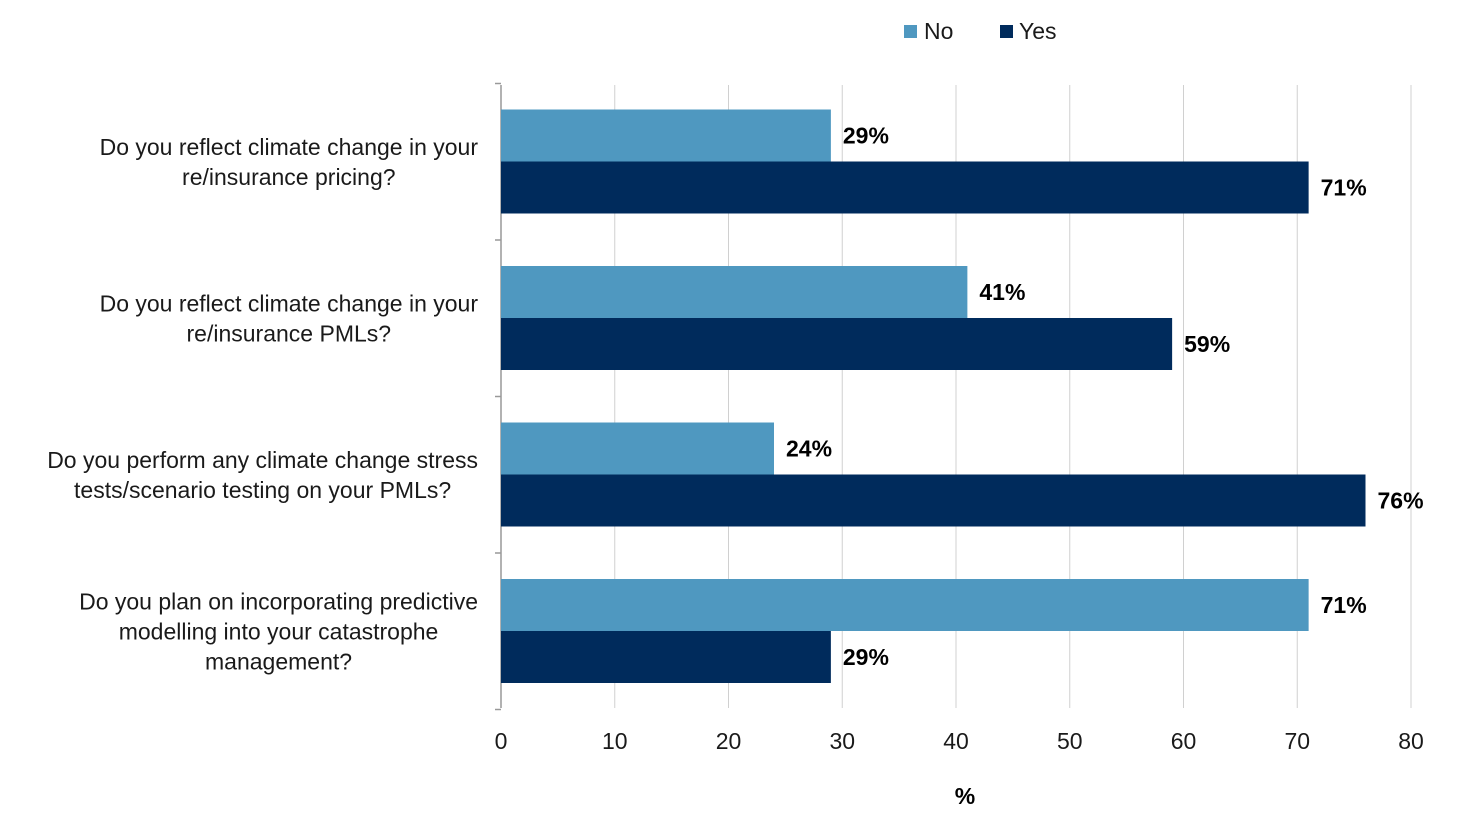 This screenshot has width=1457, height=817. What do you see at coordinates (1002, 292) in the screenshot?
I see `data-label-no: 41%` at bounding box center [1002, 292].